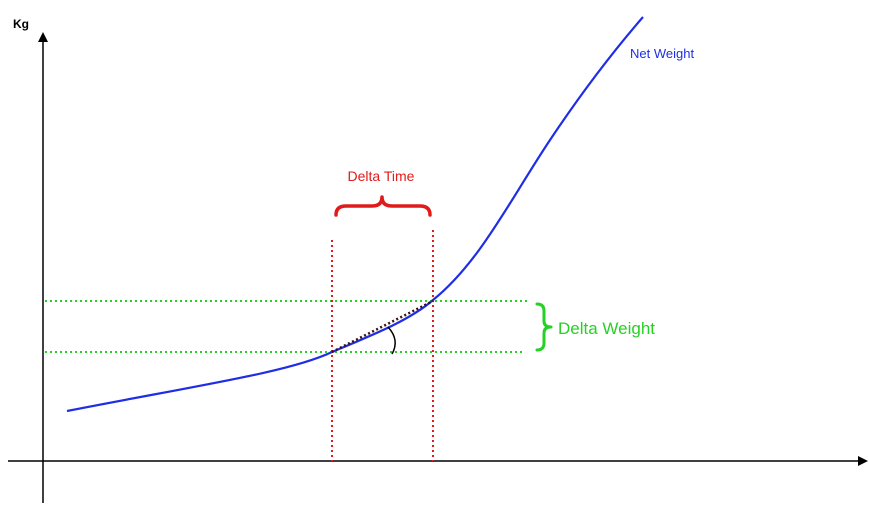  I want to click on slope-line, so click(382, 326).